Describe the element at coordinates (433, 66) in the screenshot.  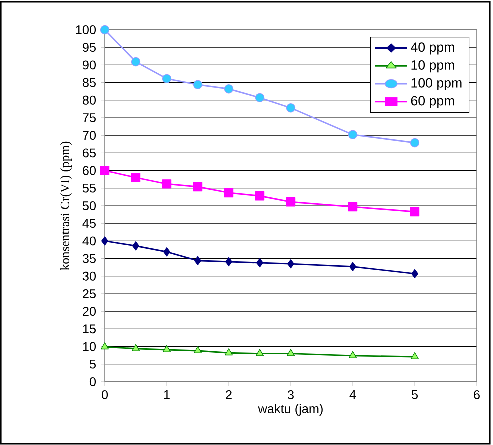
I see `legend-label: 10 ppm` at that location.